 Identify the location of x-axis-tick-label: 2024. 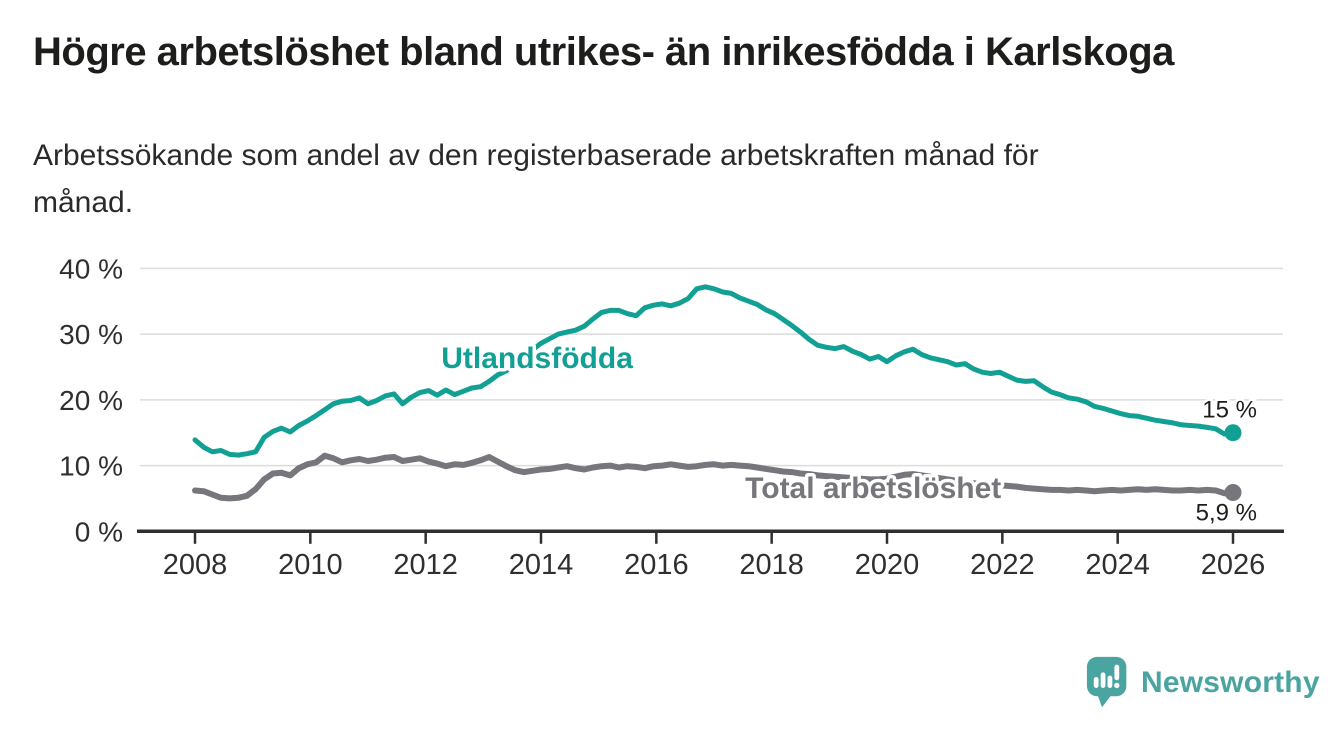
(1117, 565).